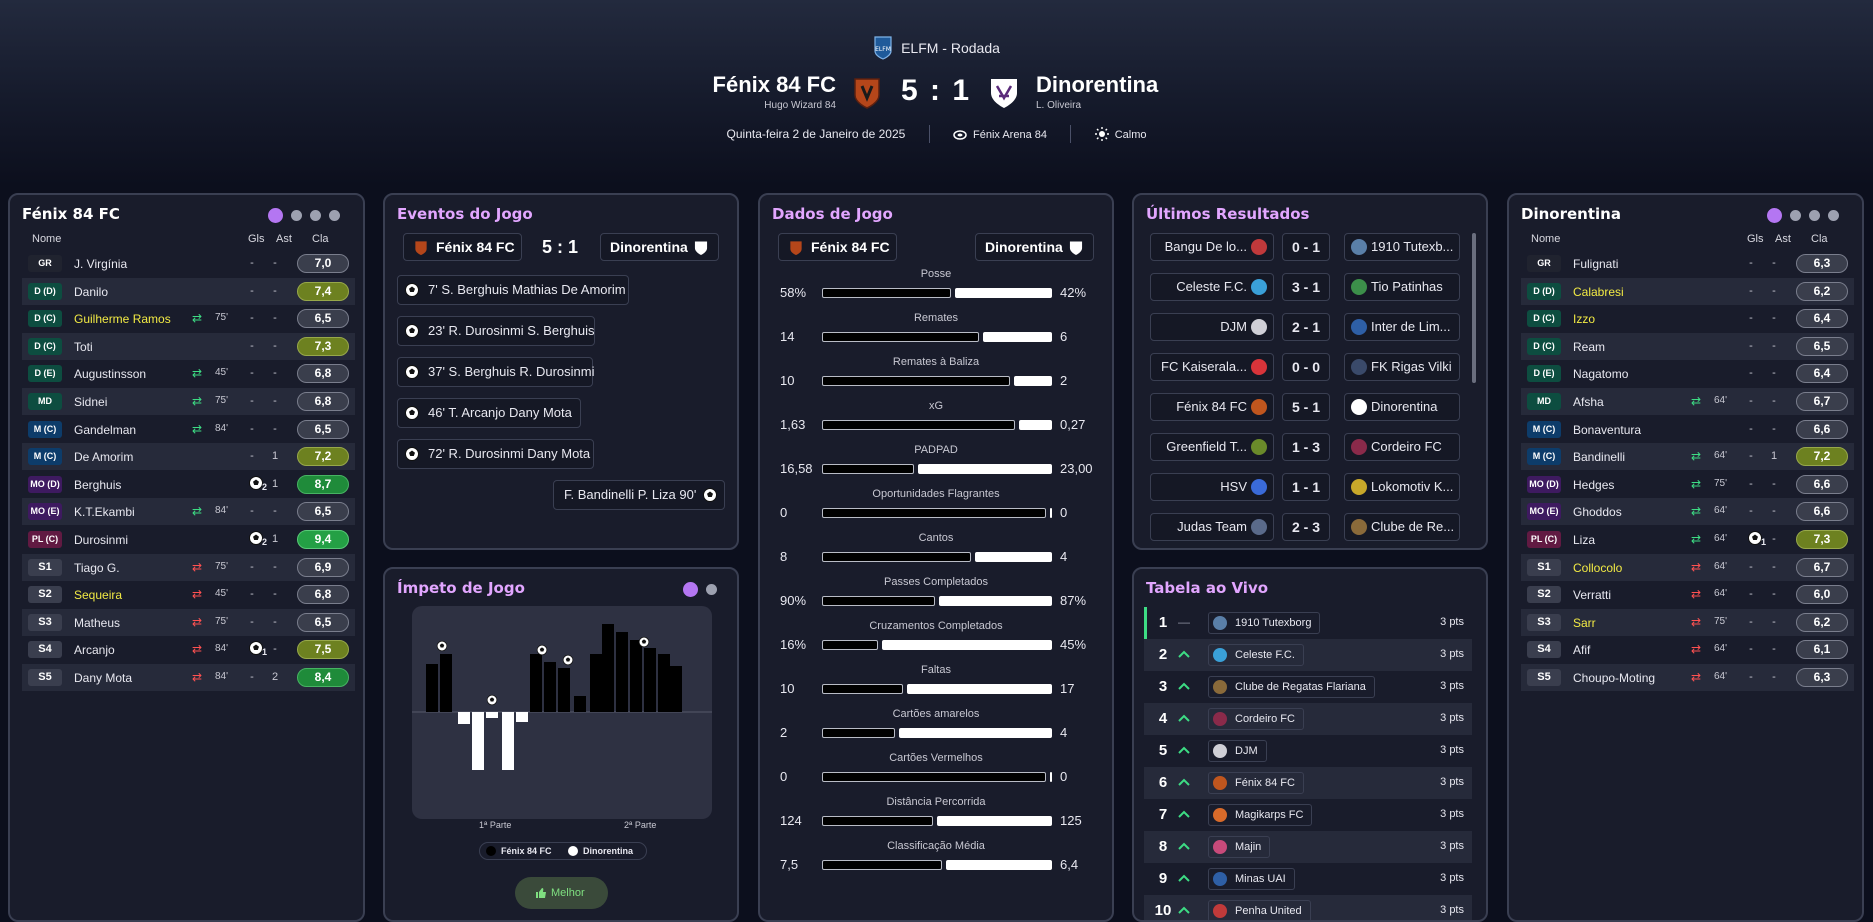 The height and width of the screenshot is (922, 1873). What do you see at coordinates (659, 247) in the screenshot?
I see `events-away-team: Dinorentina` at bounding box center [659, 247].